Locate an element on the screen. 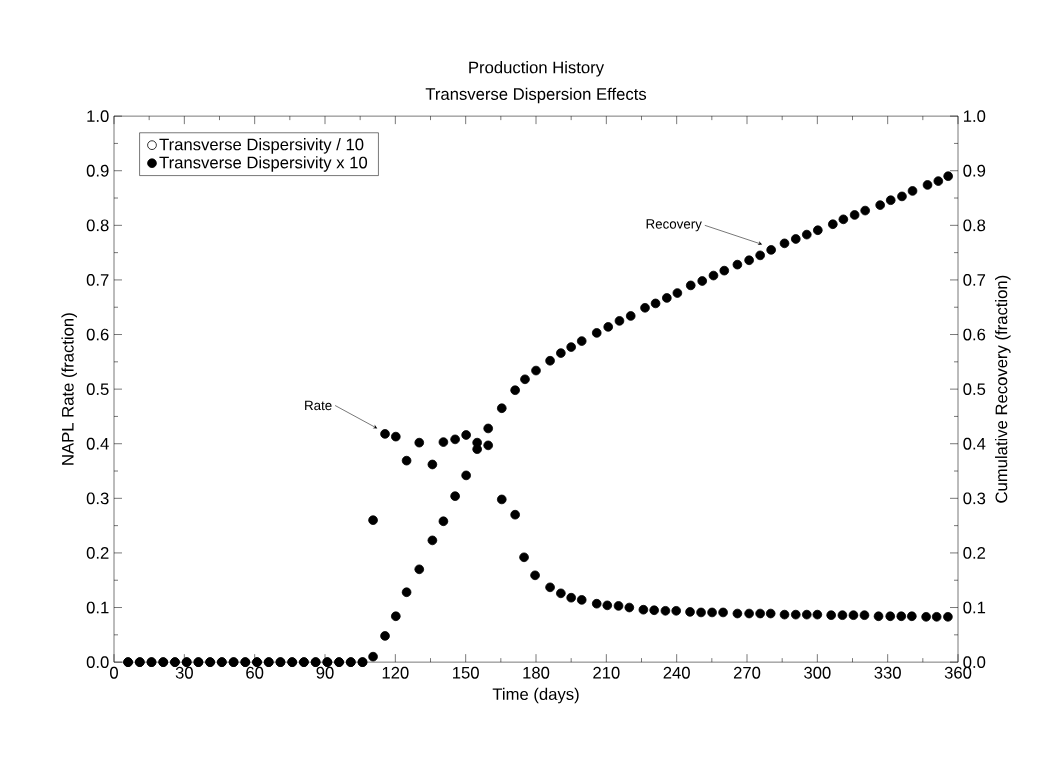 The image size is (1052, 757). y-tick-label: 0.9 is located at coordinates (97, 170).